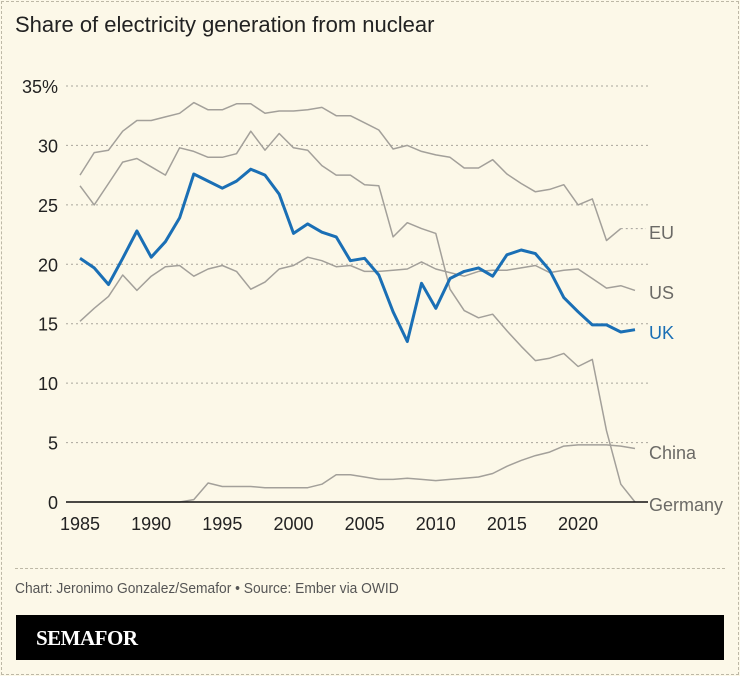 The image size is (740, 676). What do you see at coordinates (80, 524) in the screenshot?
I see `x-tick-label: 1985` at bounding box center [80, 524].